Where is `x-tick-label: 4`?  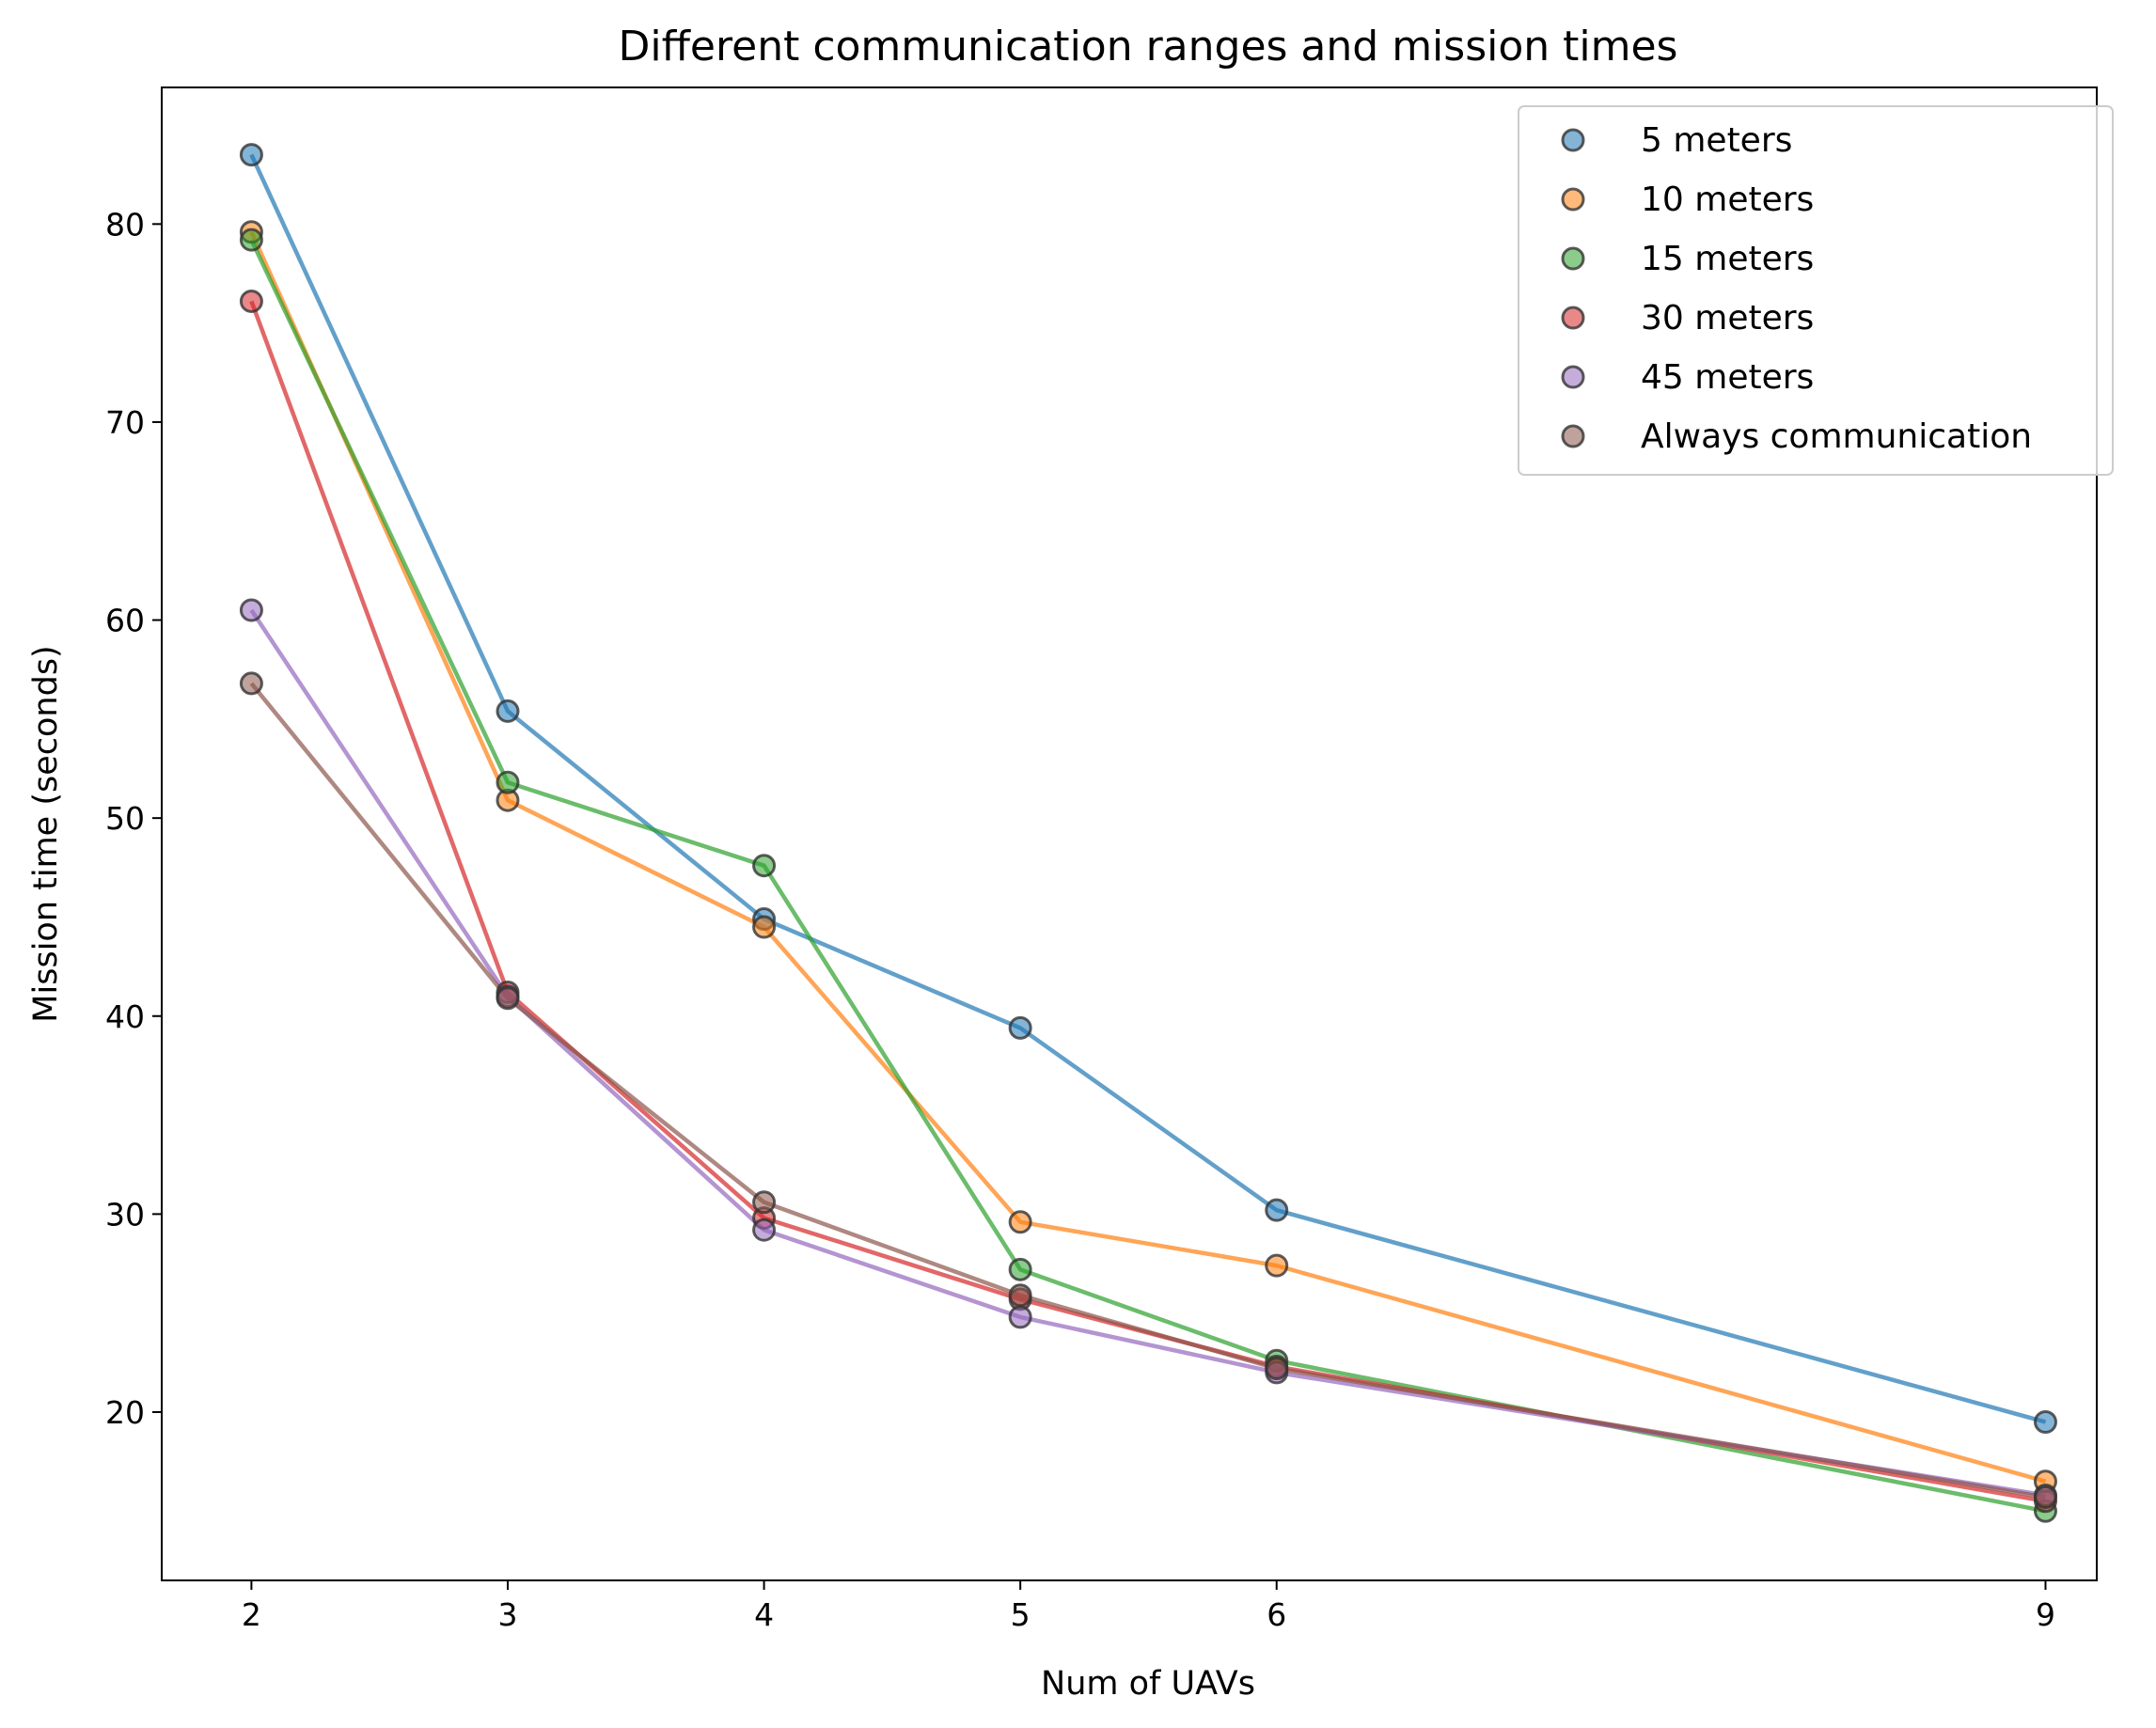
x-tick-label: 4 is located at coordinates (764, 1615).